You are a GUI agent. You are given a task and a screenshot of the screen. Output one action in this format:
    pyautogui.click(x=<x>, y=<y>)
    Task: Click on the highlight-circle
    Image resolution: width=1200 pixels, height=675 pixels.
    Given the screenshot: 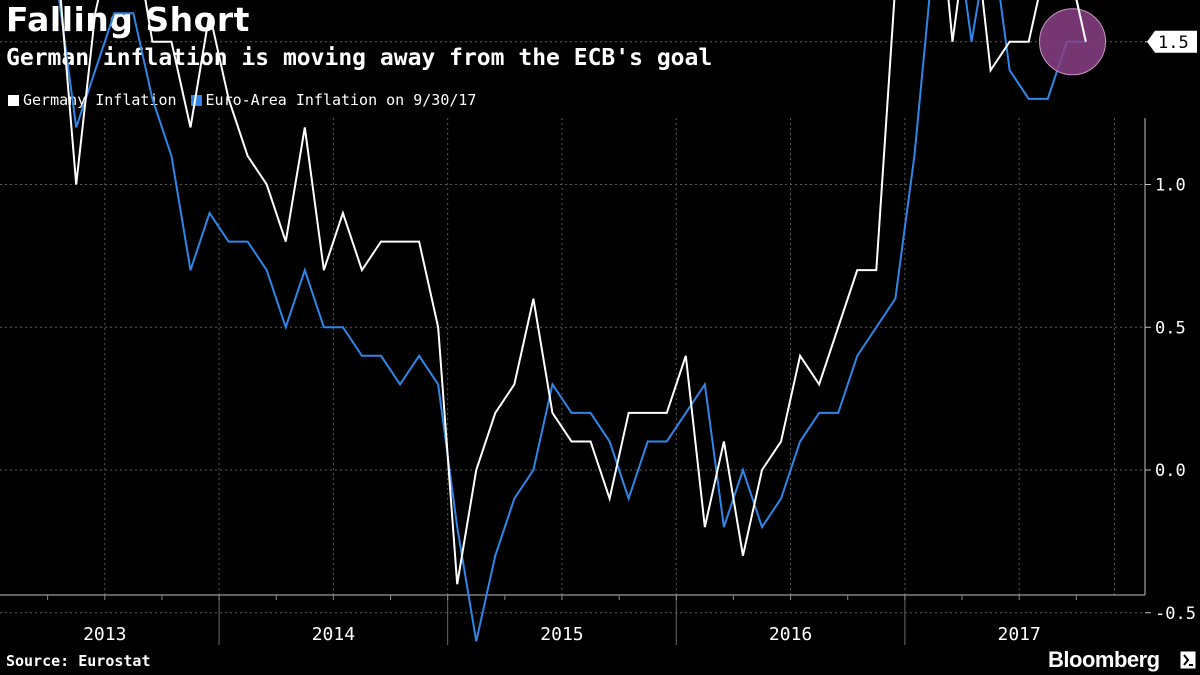 What is the action you would take?
    pyautogui.click(x=1073, y=42)
    